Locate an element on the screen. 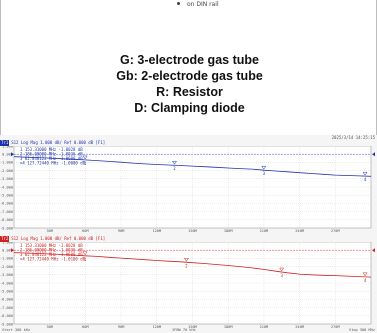 This screenshot has width=377, height=333. analyzer-footer: Start 300 kHz IFBW 70 kHz Stop 300 MHz is located at coordinates (188, 330).